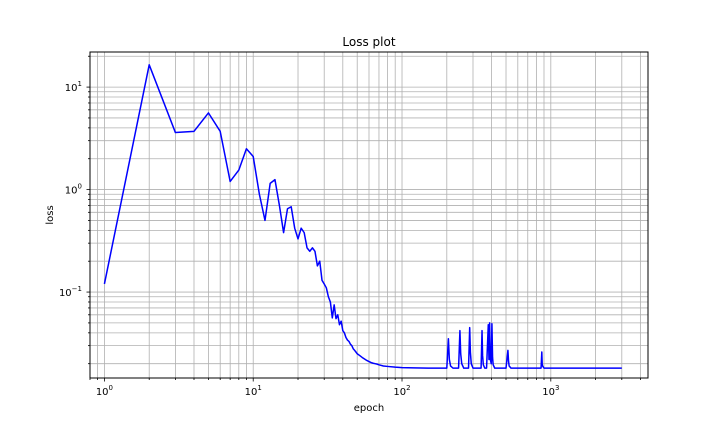  Describe the element at coordinates (557, 388) in the screenshot. I see `x-tick-exponent: 3` at that location.